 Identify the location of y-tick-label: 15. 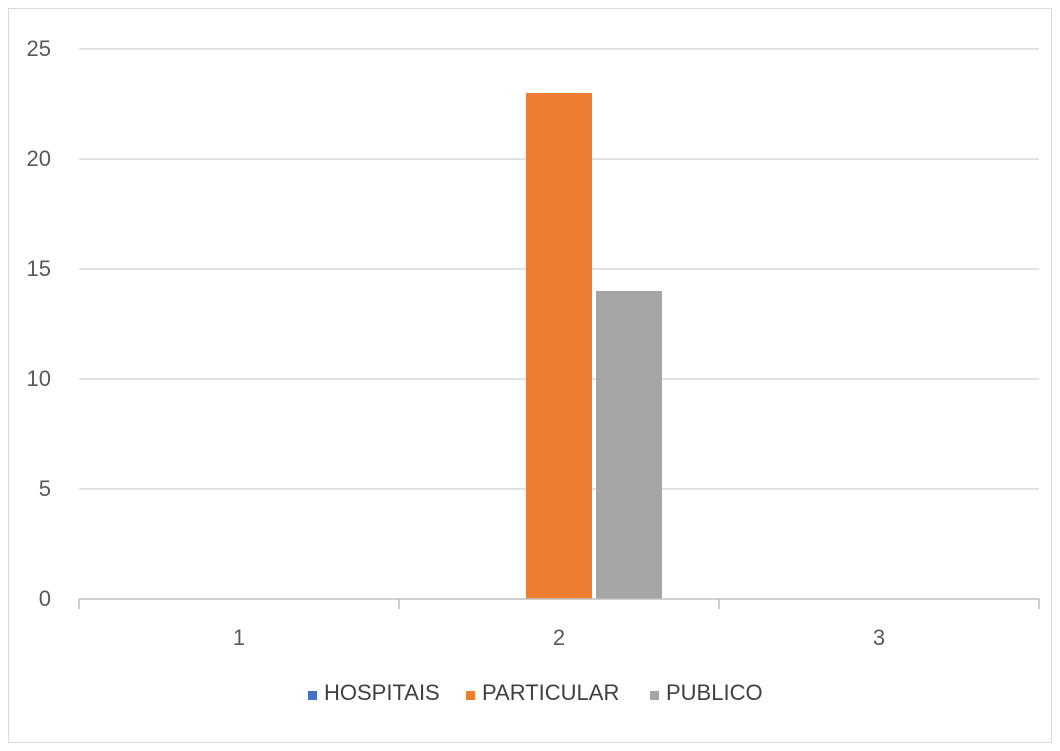
(39, 268).